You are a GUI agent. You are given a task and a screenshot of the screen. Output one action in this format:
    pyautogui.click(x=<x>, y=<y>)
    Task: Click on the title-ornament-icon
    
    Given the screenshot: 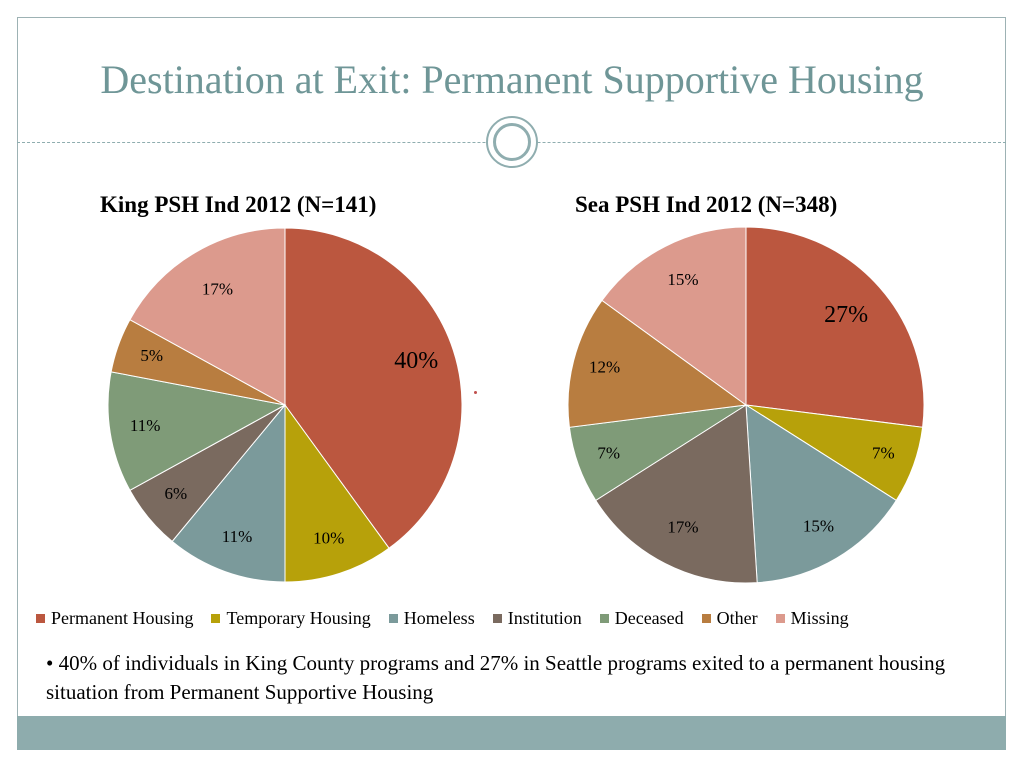 What is the action you would take?
    pyautogui.click(x=512, y=142)
    